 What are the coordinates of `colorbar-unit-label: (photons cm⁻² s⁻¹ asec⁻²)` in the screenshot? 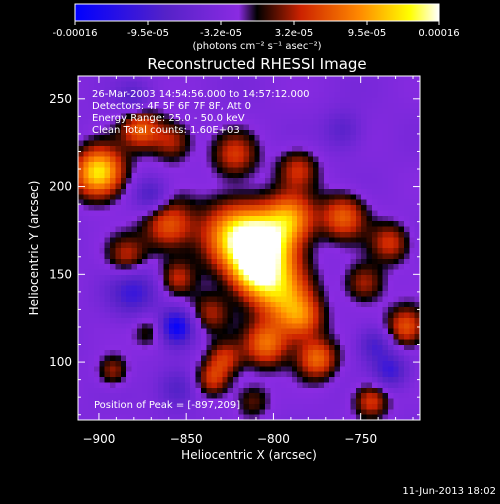 It's located at (256, 46).